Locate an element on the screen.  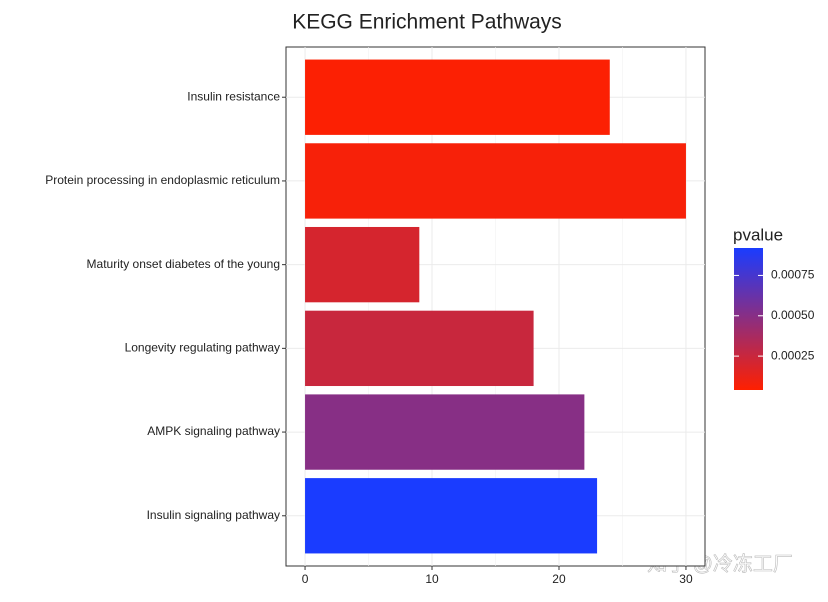
y-tick-label: Maturity onset diabetes of the young is located at coordinates (183, 264).